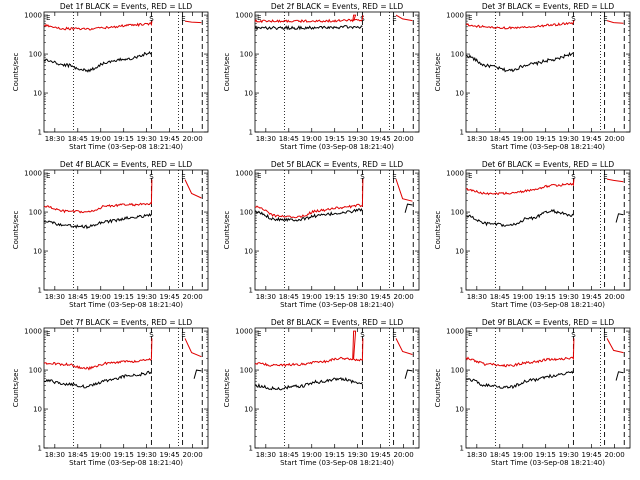 This screenshot has width=640, height=480. I want to click on panel-title: Det 7f BLACK = Events, RED = LLD, so click(126, 322).